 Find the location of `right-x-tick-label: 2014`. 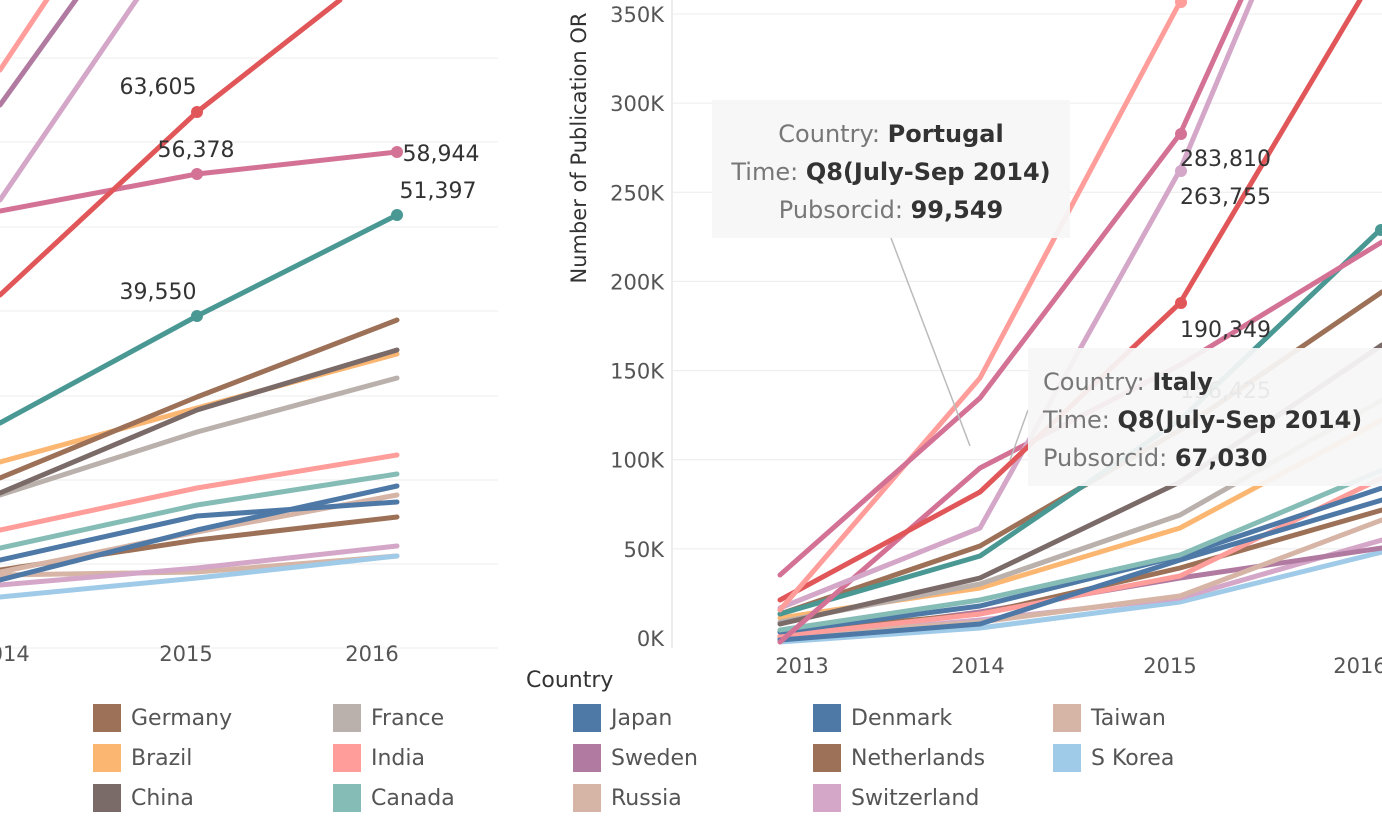

right-x-tick-label: 2014 is located at coordinates (977, 666).